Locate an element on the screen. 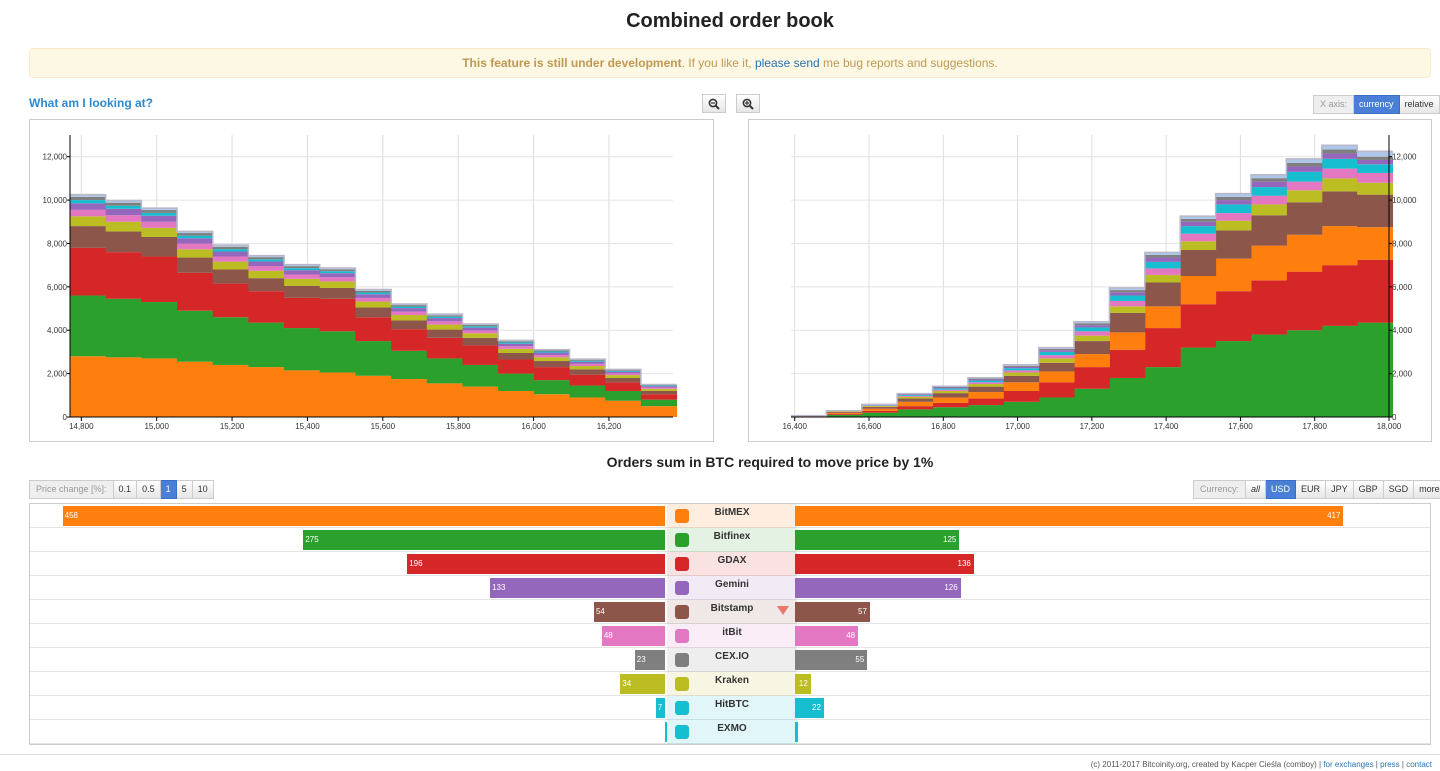 Image resolution: width=1440 pixels, height=771 pixels. exchange-label-bitstamp: Bitstamp is located at coordinates (732, 612).